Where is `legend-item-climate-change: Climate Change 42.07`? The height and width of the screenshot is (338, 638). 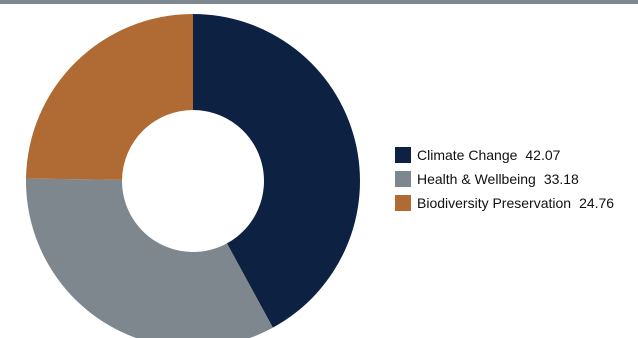 legend-item-climate-change: Climate Change 42.07 is located at coordinates (504, 155).